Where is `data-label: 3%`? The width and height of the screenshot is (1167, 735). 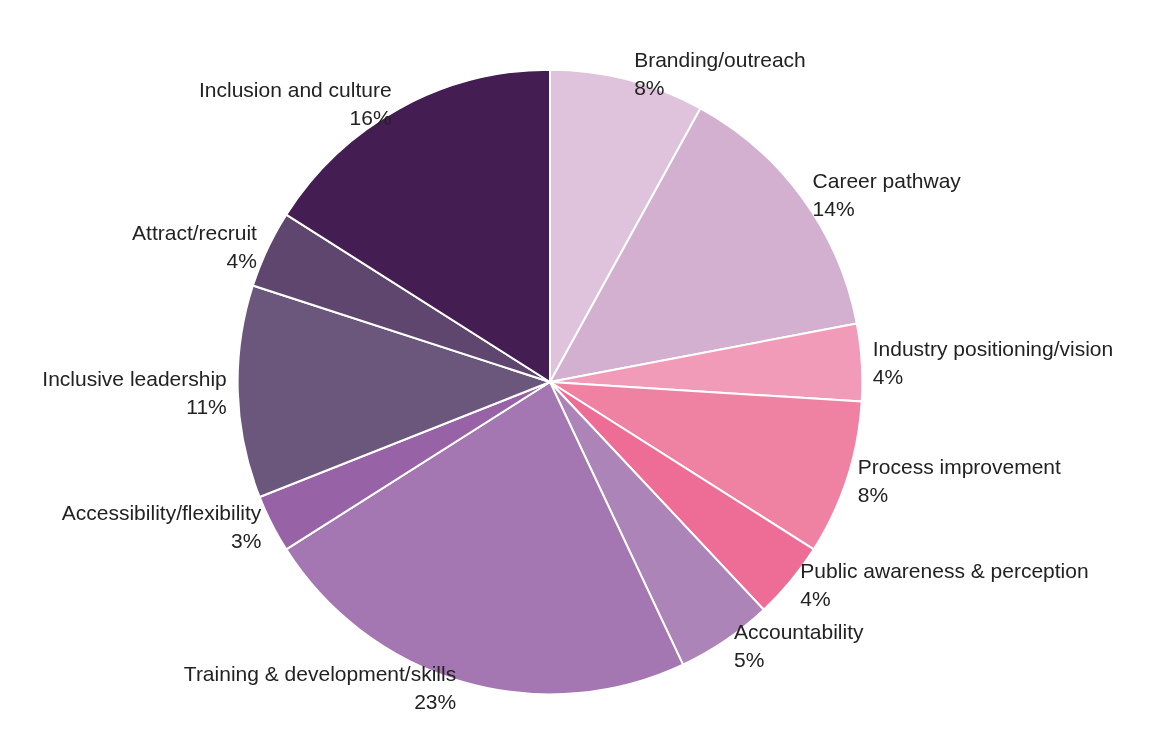 data-label: 3% is located at coordinates (246, 541).